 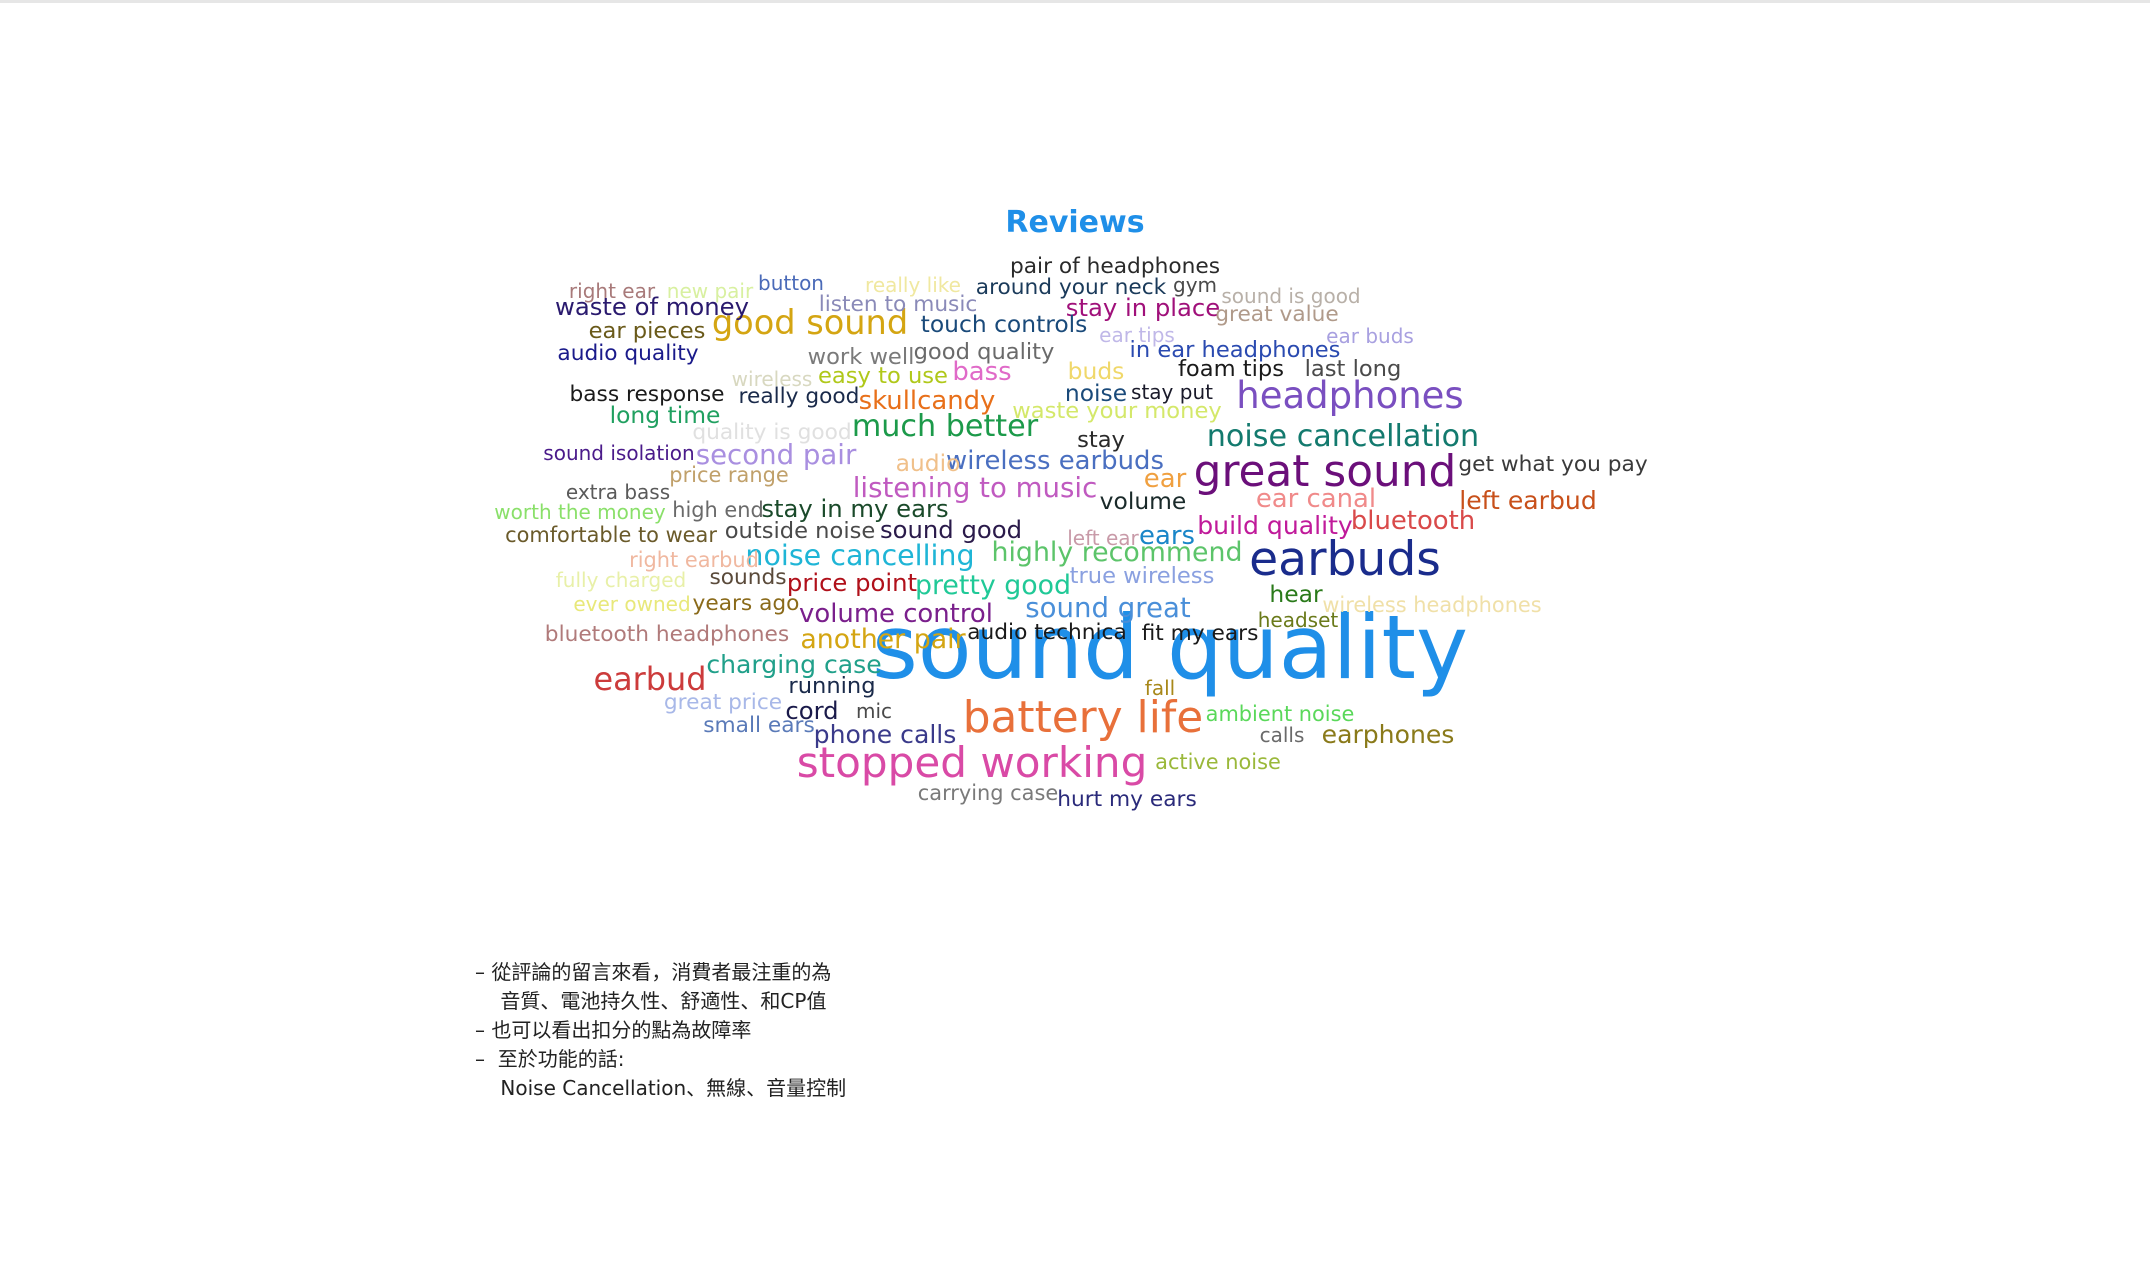 I want to click on word-audio-technica: audio technica, so click(x=1047, y=633).